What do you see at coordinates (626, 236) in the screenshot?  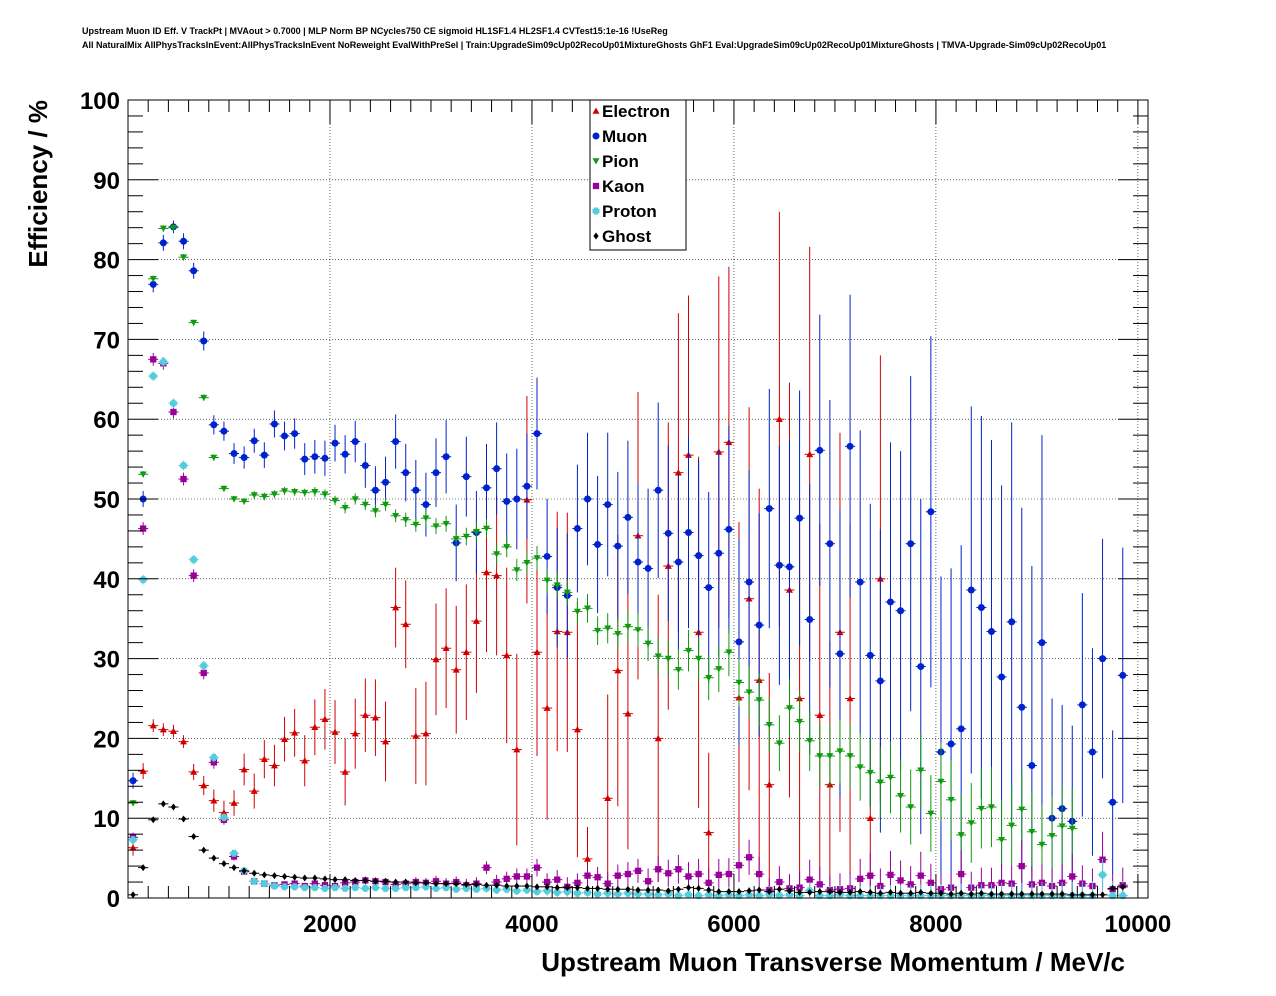 I see `legend-label-ghost: Ghost` at bounding box center [626, 236].